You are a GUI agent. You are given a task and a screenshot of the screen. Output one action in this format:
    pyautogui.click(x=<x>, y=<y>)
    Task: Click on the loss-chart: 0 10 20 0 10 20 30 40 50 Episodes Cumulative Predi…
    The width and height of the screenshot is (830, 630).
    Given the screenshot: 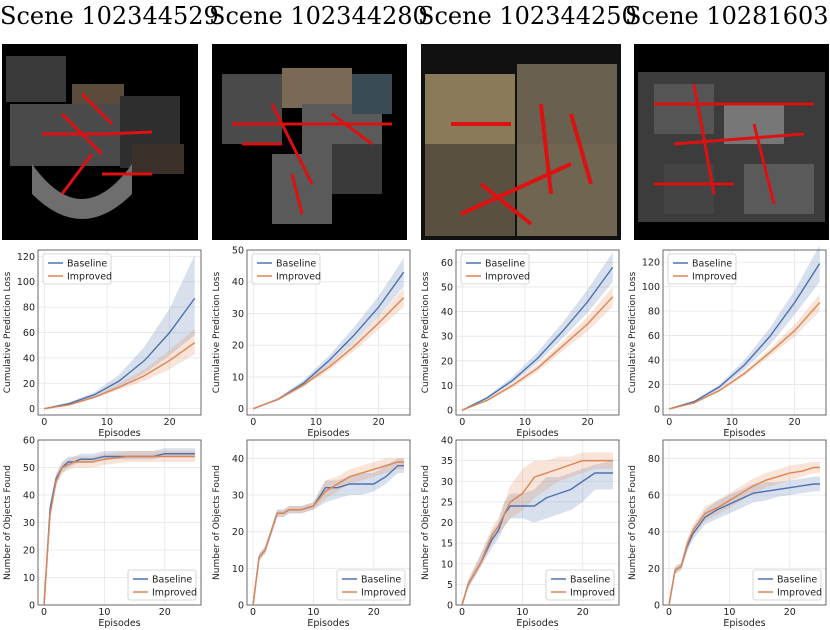 What is the action you would take?
    pyautogui.click(x=311, y=340)
    